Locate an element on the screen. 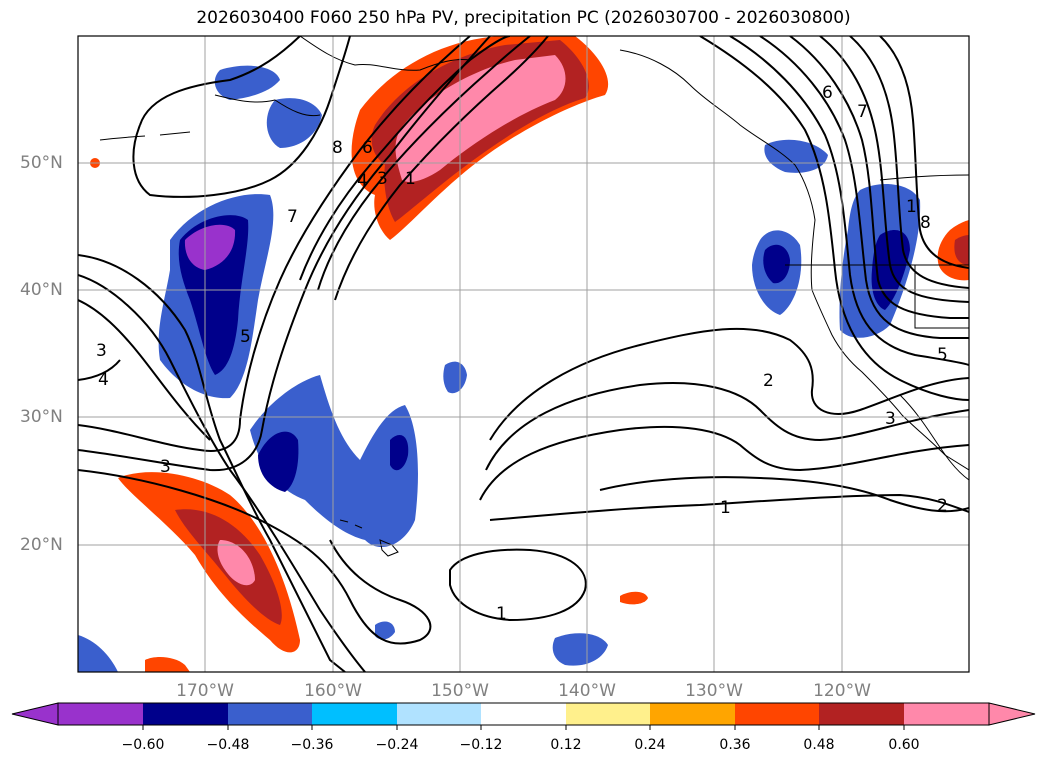  colorbar-tick-label: 0.24 is located at coordinates (650, 745).